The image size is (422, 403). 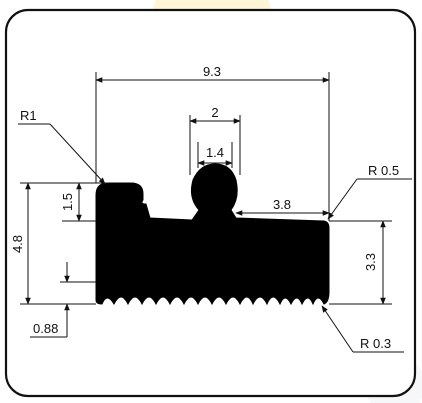 I want to click on label-radius-top-right: R 0.5, so click(x=383, y=170).